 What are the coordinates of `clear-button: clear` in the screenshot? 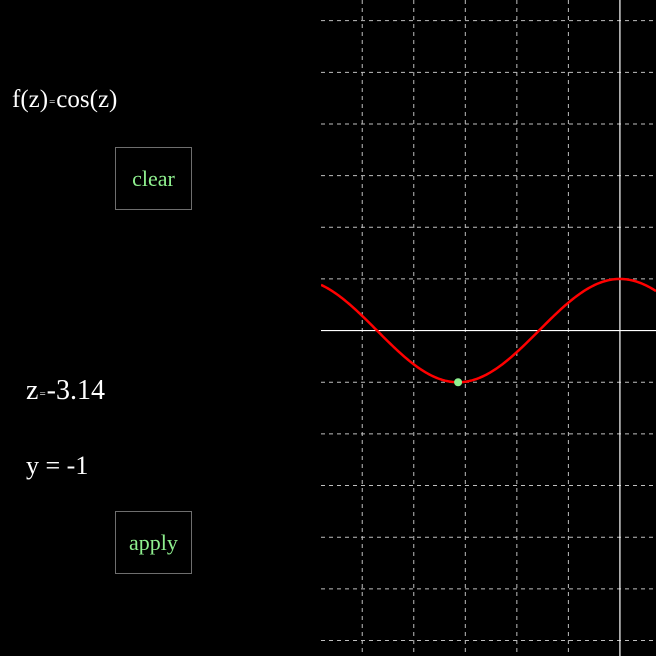 It's located at (153, 178).